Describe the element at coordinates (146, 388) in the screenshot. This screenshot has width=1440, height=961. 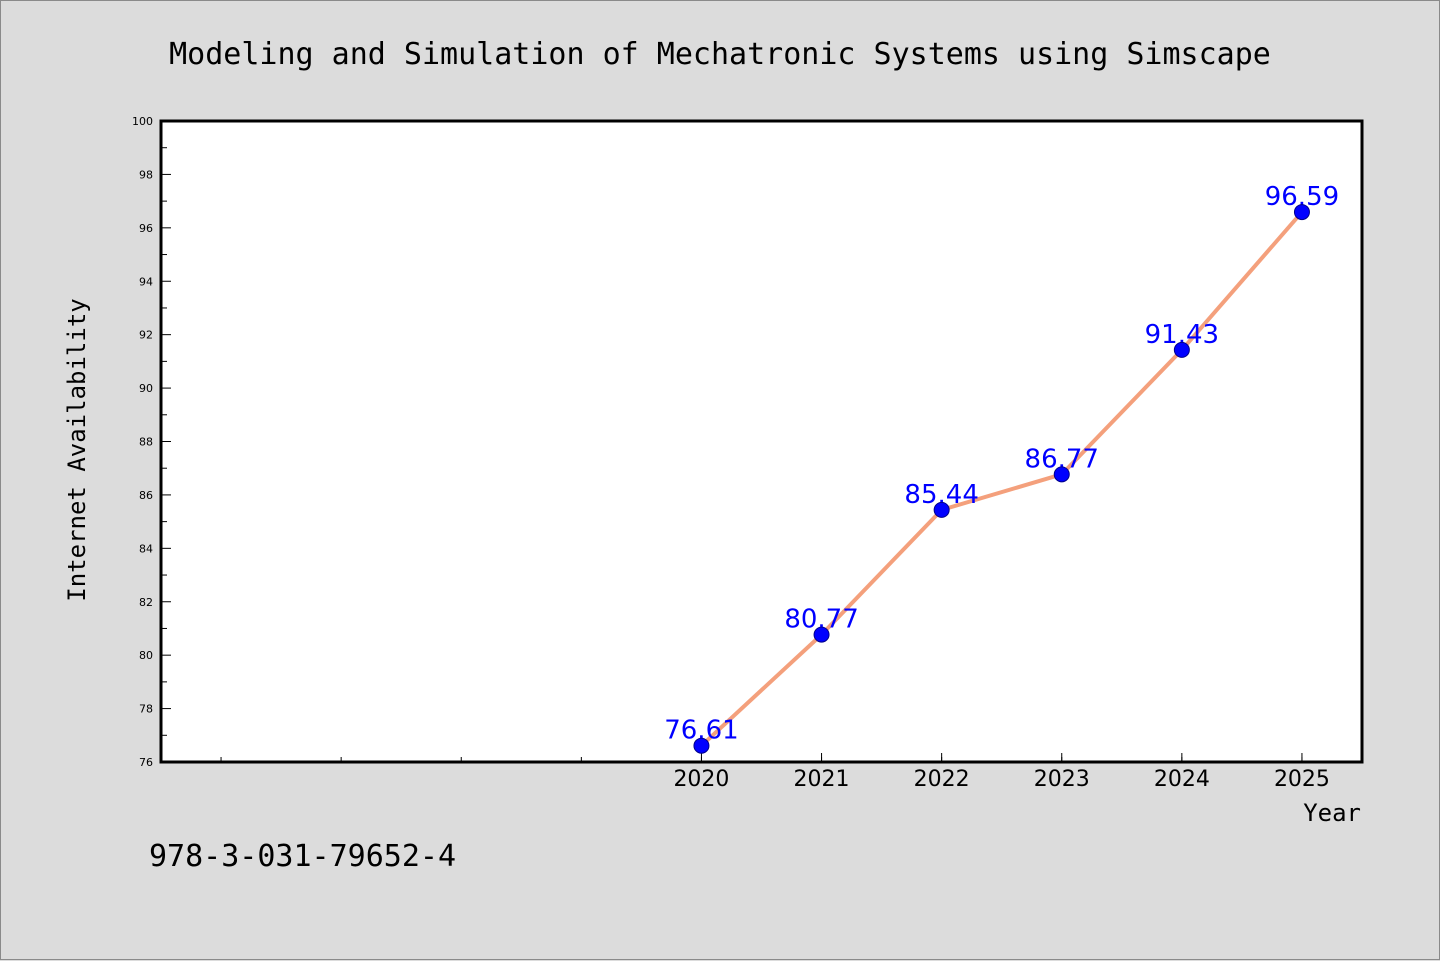
I see `y-tick-label: 90` at that location.